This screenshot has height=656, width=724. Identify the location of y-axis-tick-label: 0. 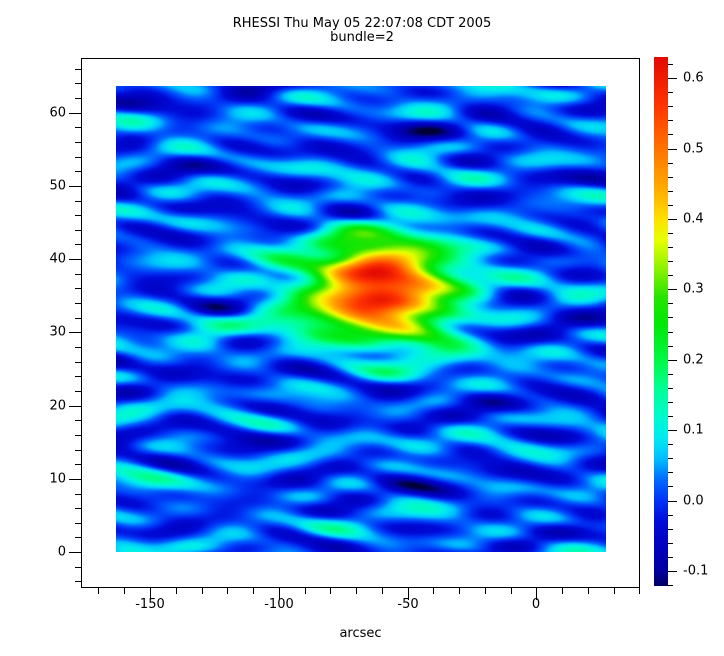
(61, 552).